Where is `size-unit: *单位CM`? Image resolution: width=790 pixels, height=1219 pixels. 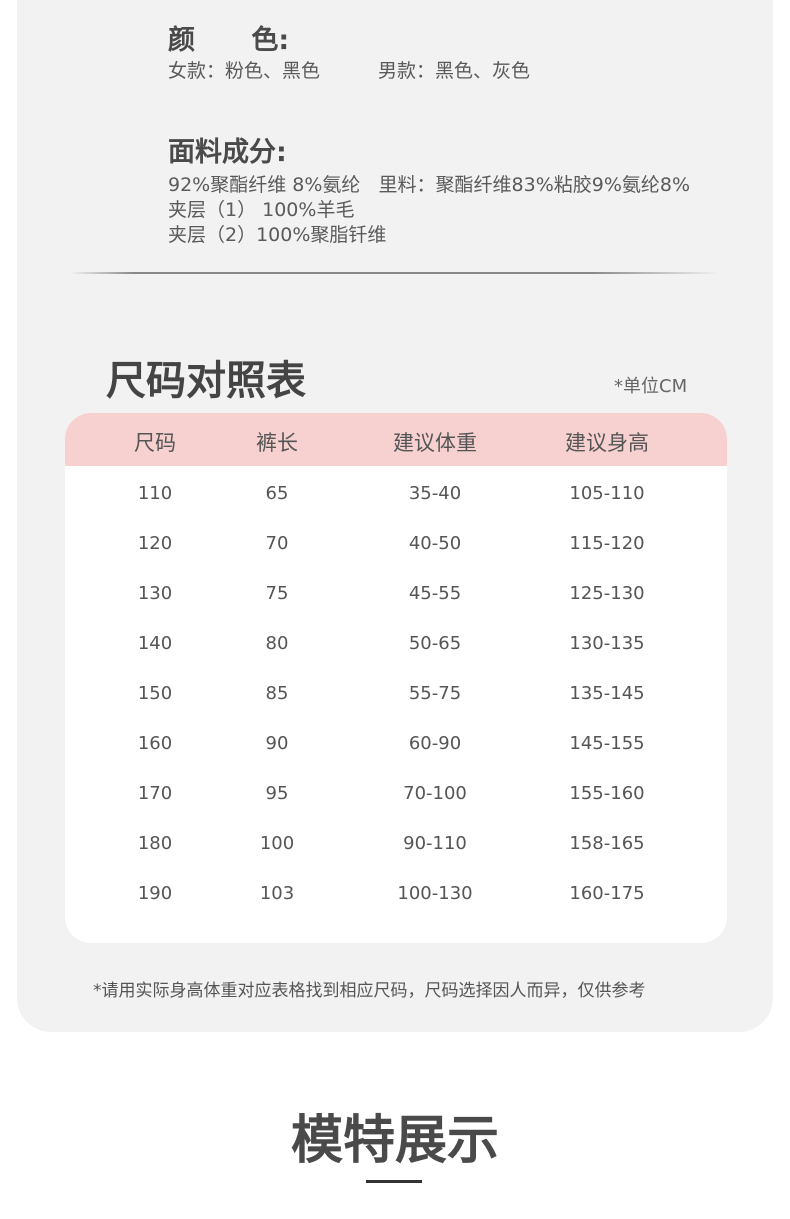
size-unit: *单位CM is located at coordinates (651, 386).